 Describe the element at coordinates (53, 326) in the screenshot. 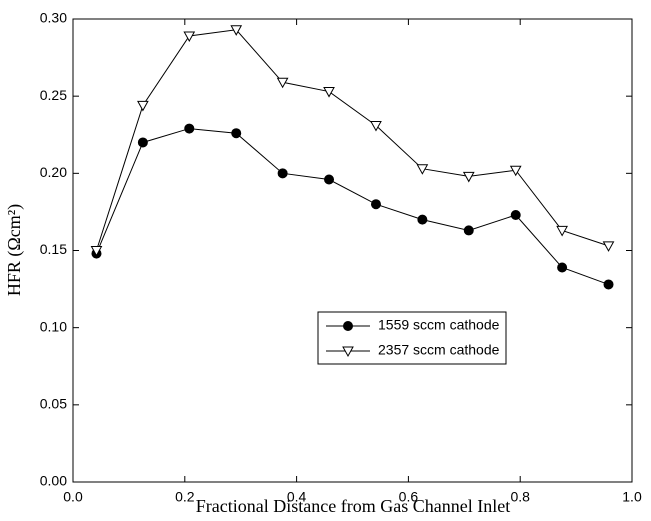

I see `y-tick-label: 0.10` at that location.